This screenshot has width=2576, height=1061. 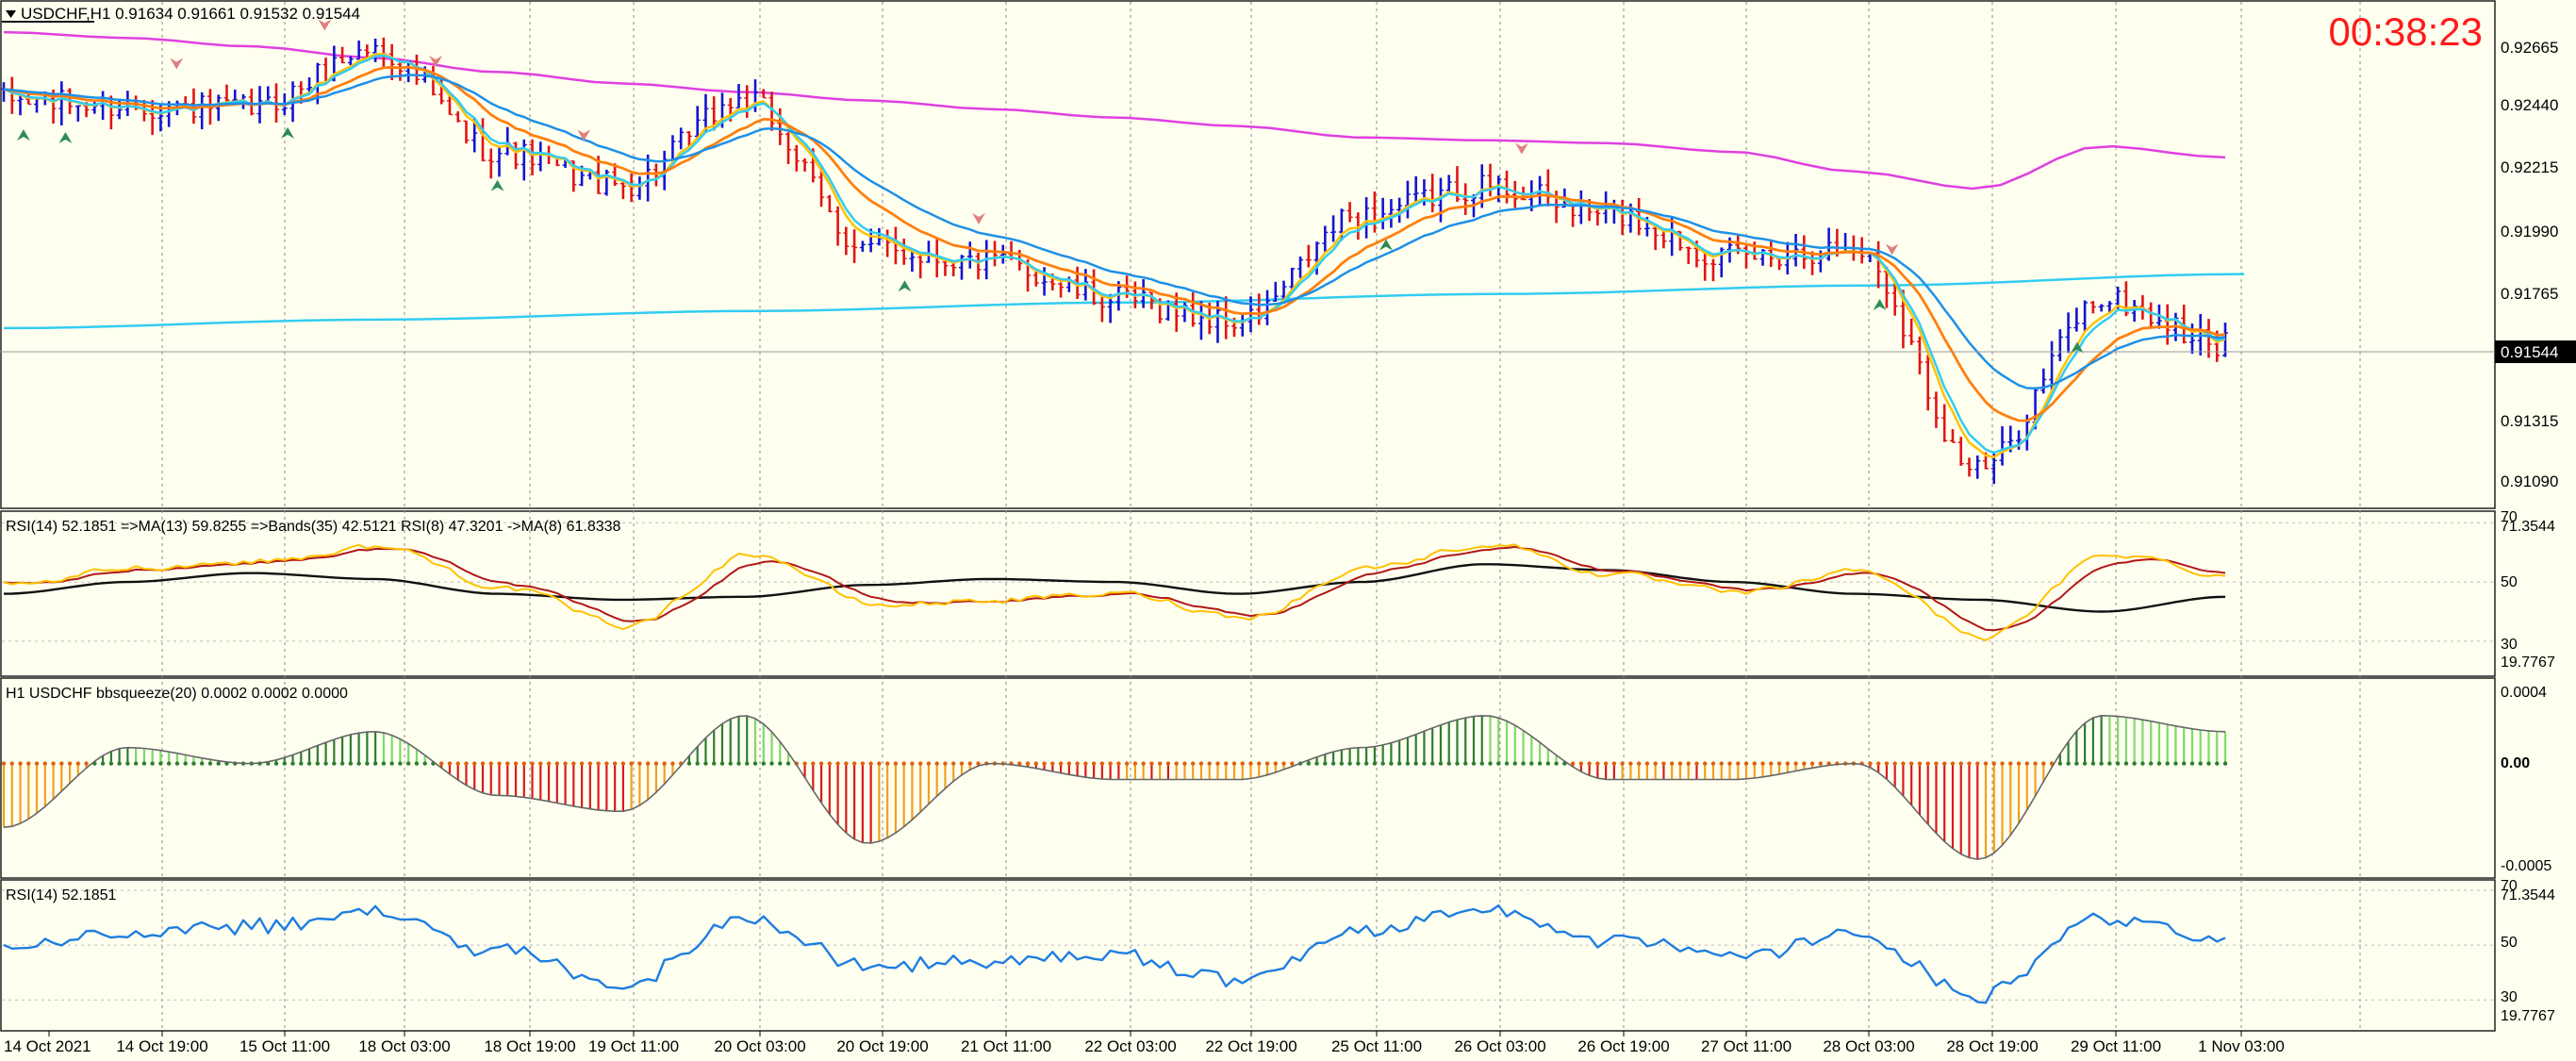 What do you see at coordinates (1114, 954) in the screenshot?
I see `rsi2-plot` at bounding box center [1114, 954].